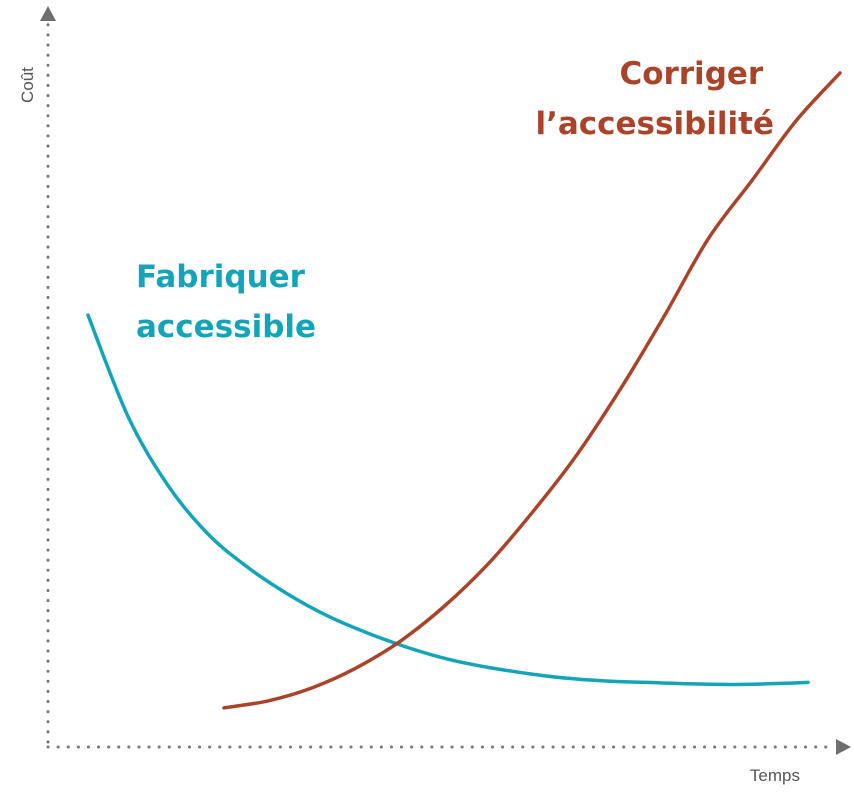 This screenshot has width=854, height=800. Describe the element at coordinates (226, 327) in the screenshot. I see `series-label-fabriquer-line-2: accessible` at that location.